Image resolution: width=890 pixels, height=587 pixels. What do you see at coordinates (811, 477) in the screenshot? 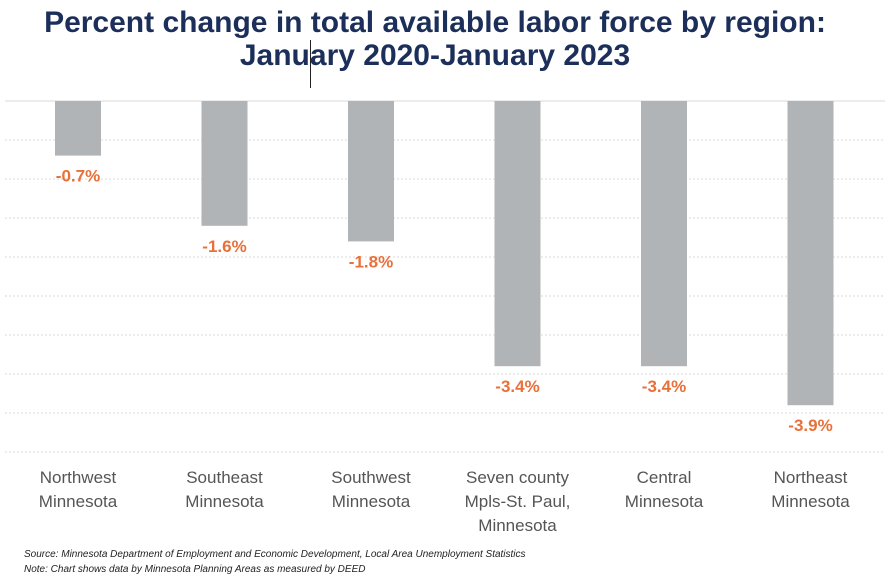
I see `category-label: Northeast` at bounding box center [811, 477].